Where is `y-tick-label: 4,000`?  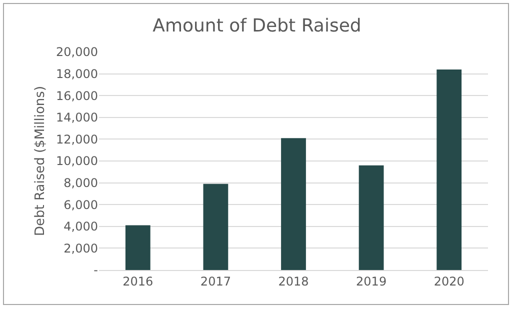 y-tick-label: 4,000 is located at coordinates (81, 227).